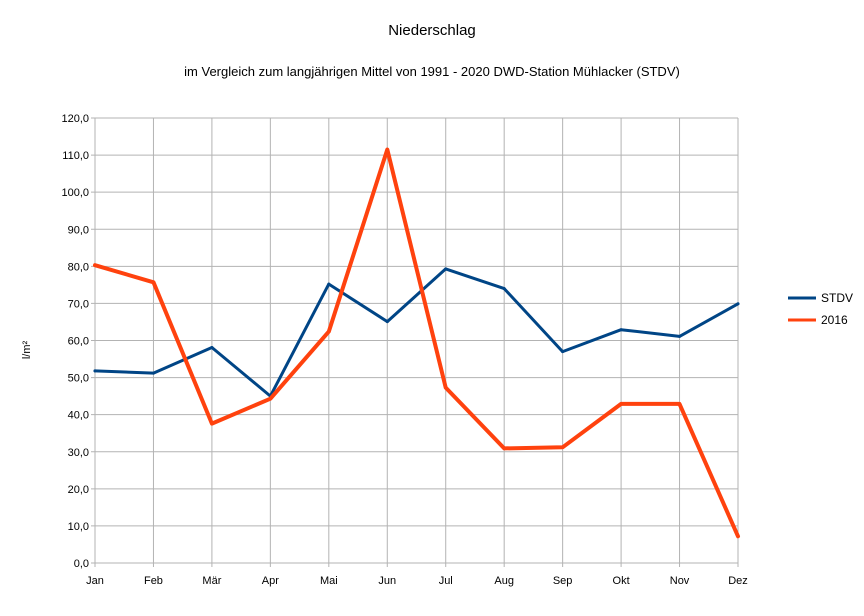  Describe the element at coordinates (75, 119) in the screenshot. I see `y-tick-label: 120,0` at that location.